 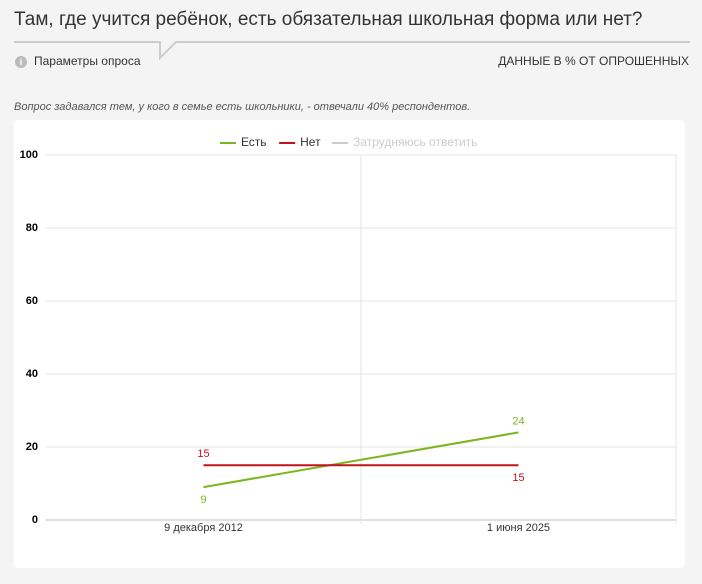 What do you see at coordinates (32, 374) in the screenshot?
I see `y-tick-label: 40` at bounding box center [32, 374].